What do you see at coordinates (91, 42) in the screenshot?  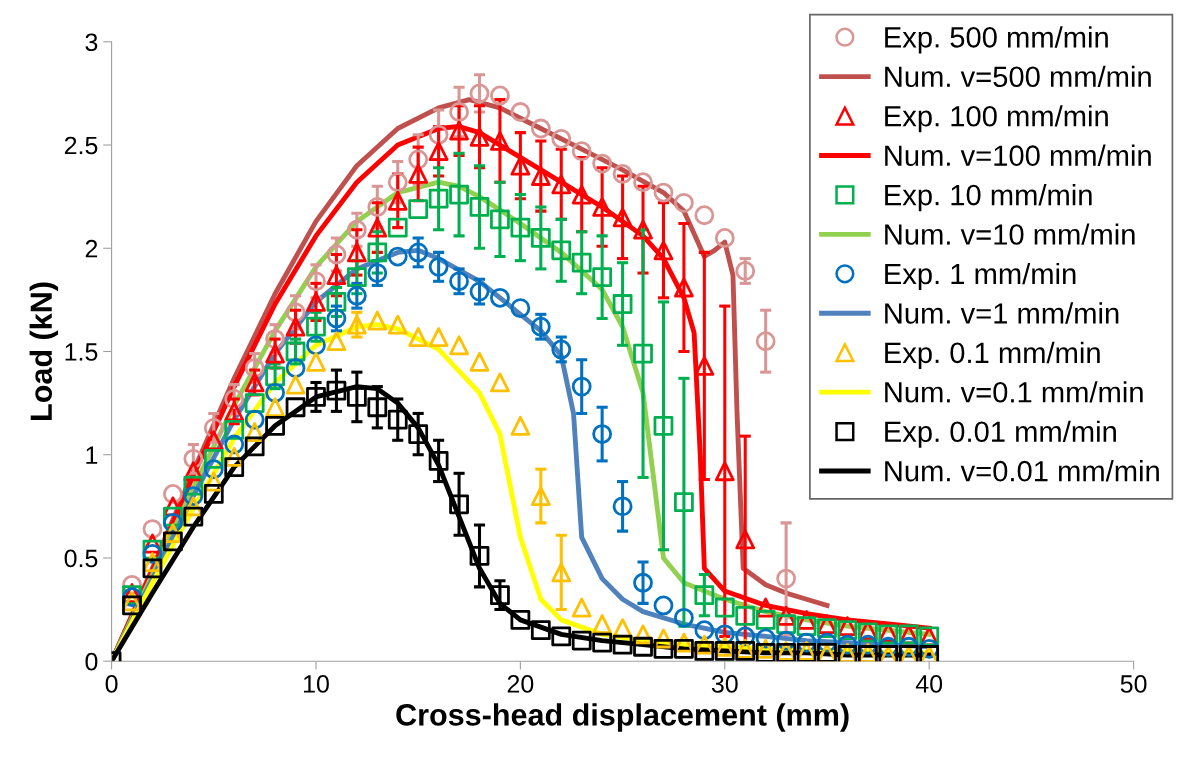 I see `y-tick-label: 3` at bounding box center [91, 42].